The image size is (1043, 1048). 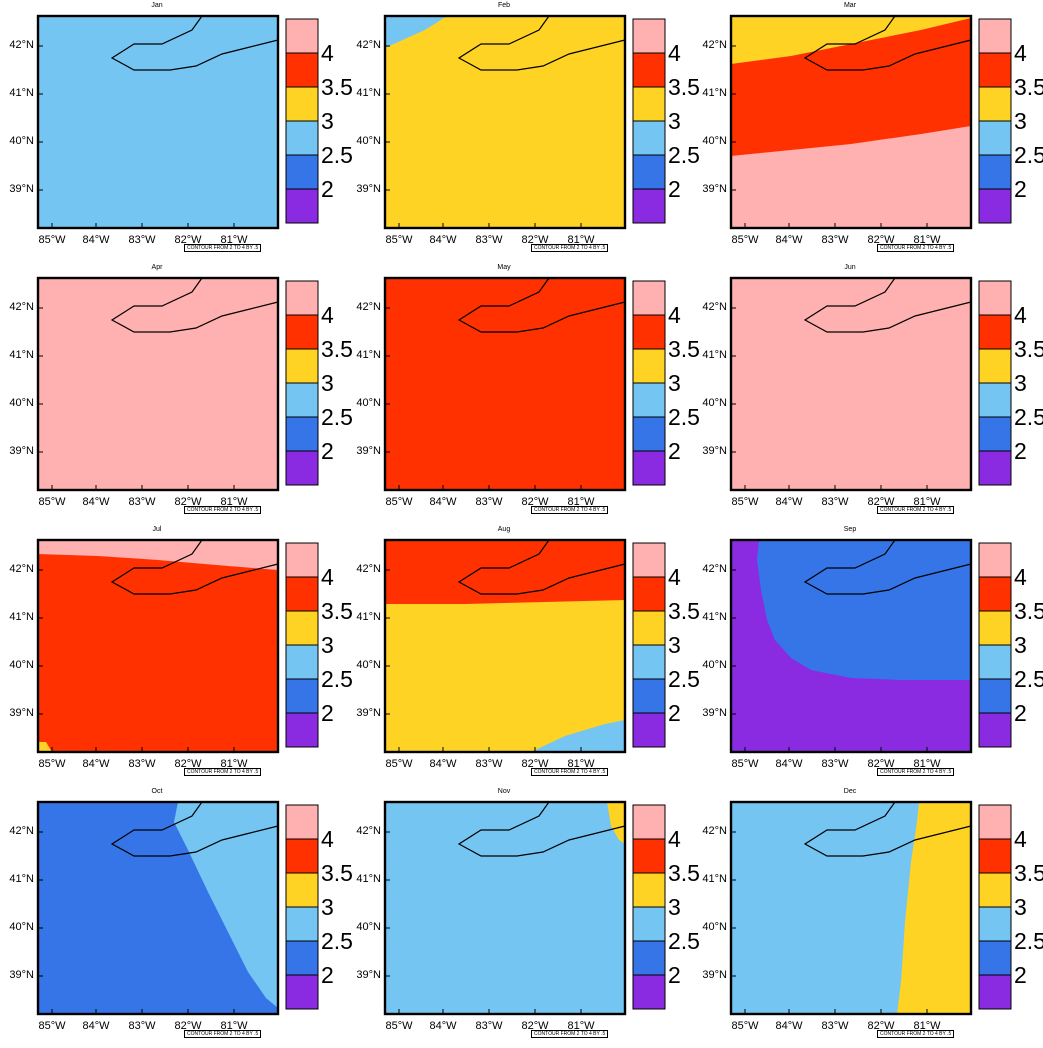 What do you see at coordinates (851, 40) in the screenshot?
I see `field-region-north` at bounding box center [851, 40].